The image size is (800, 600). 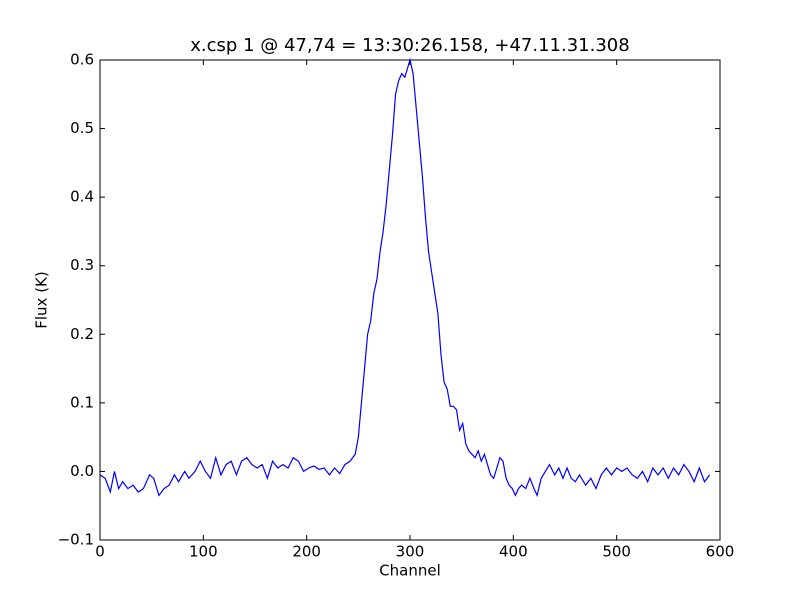 What do you see at coordinates (203, 552) in the screenshot?
I see `x-tick-label: 100` at bounding box center [203, 552].